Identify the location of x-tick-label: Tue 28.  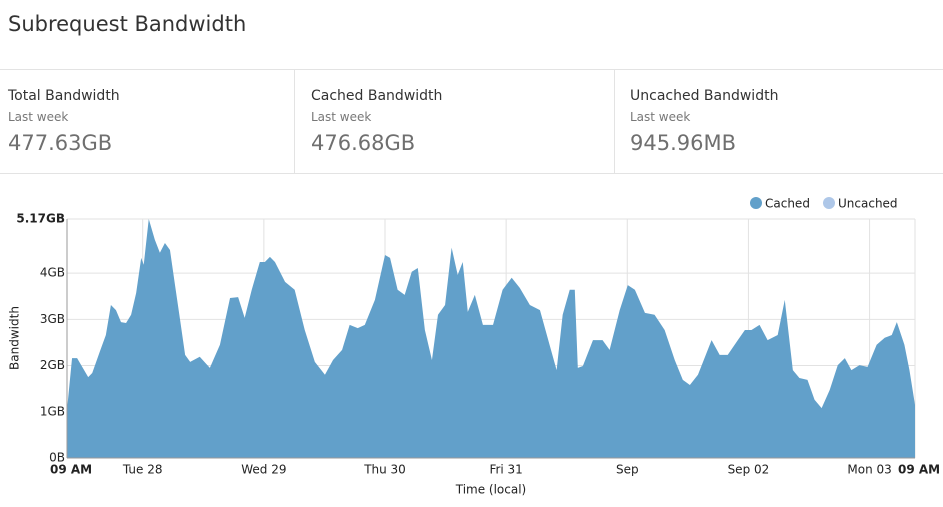
(142, 470).